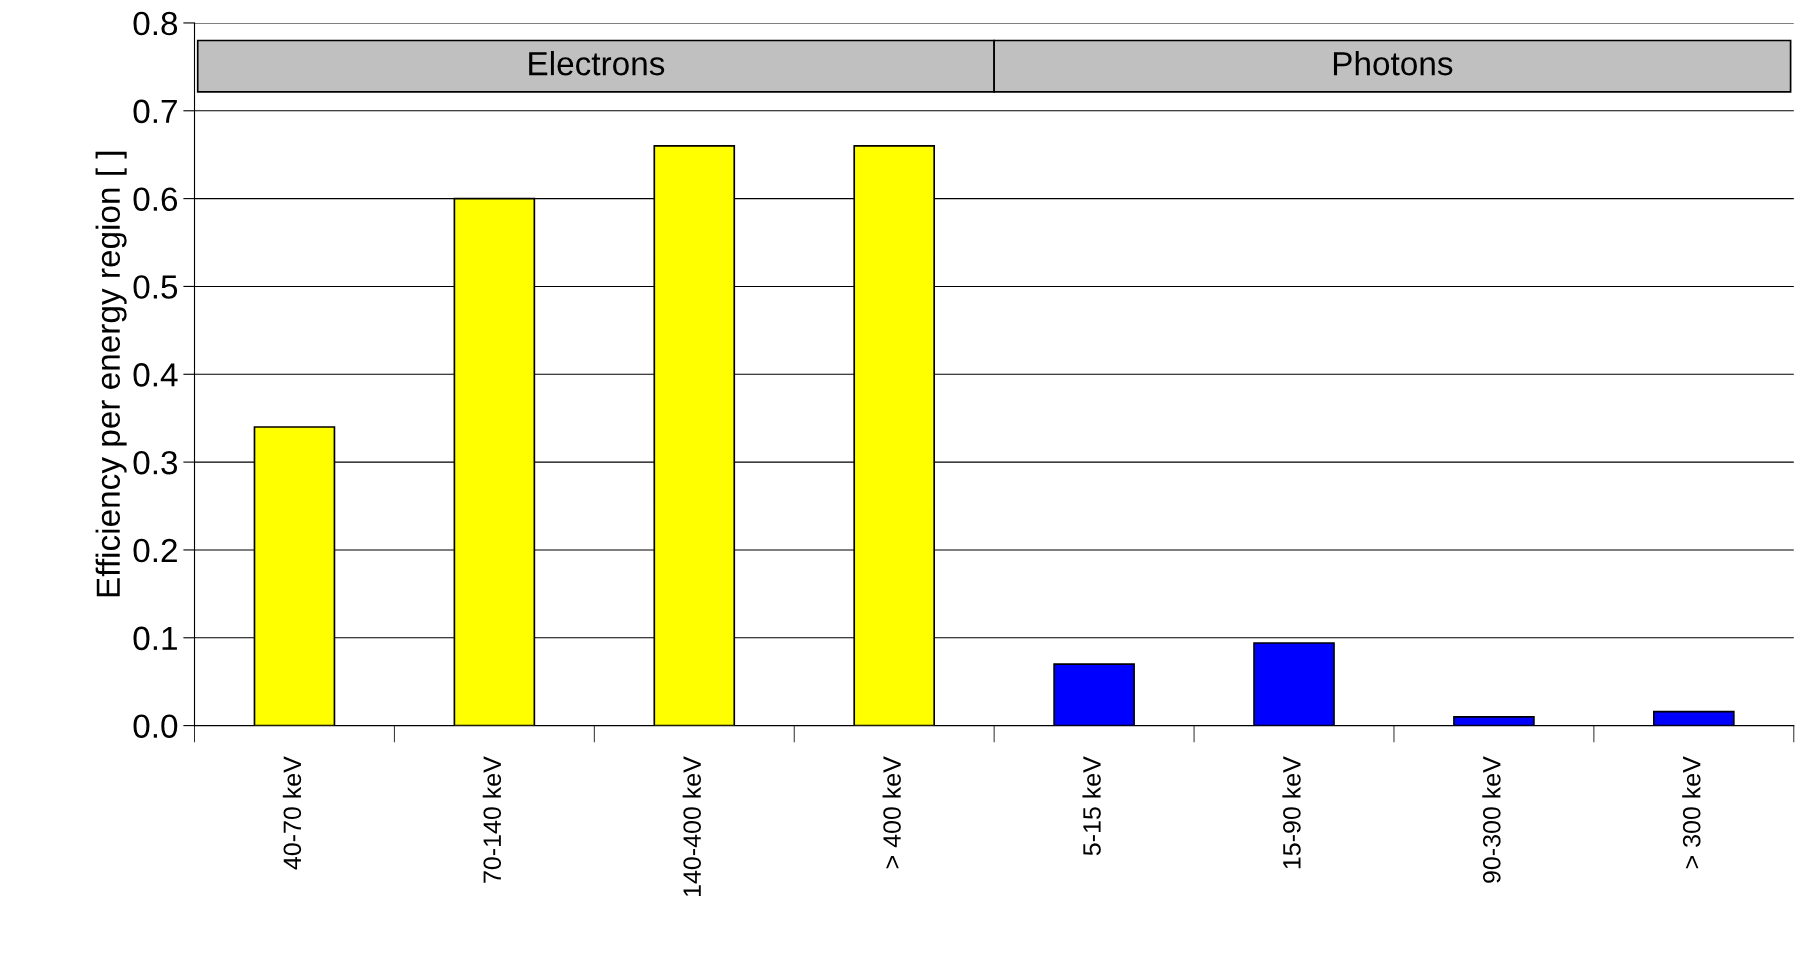  What do you see at coordinates (155, 462) in the screenshot?
I see `y-tick-label: 0.3` at bounding box center [155, 462].